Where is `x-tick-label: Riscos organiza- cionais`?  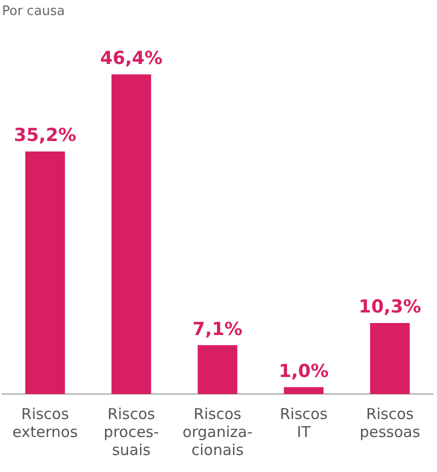
x-tick-label: Riscos organiza- cionais is located at coordinates (217, 431).